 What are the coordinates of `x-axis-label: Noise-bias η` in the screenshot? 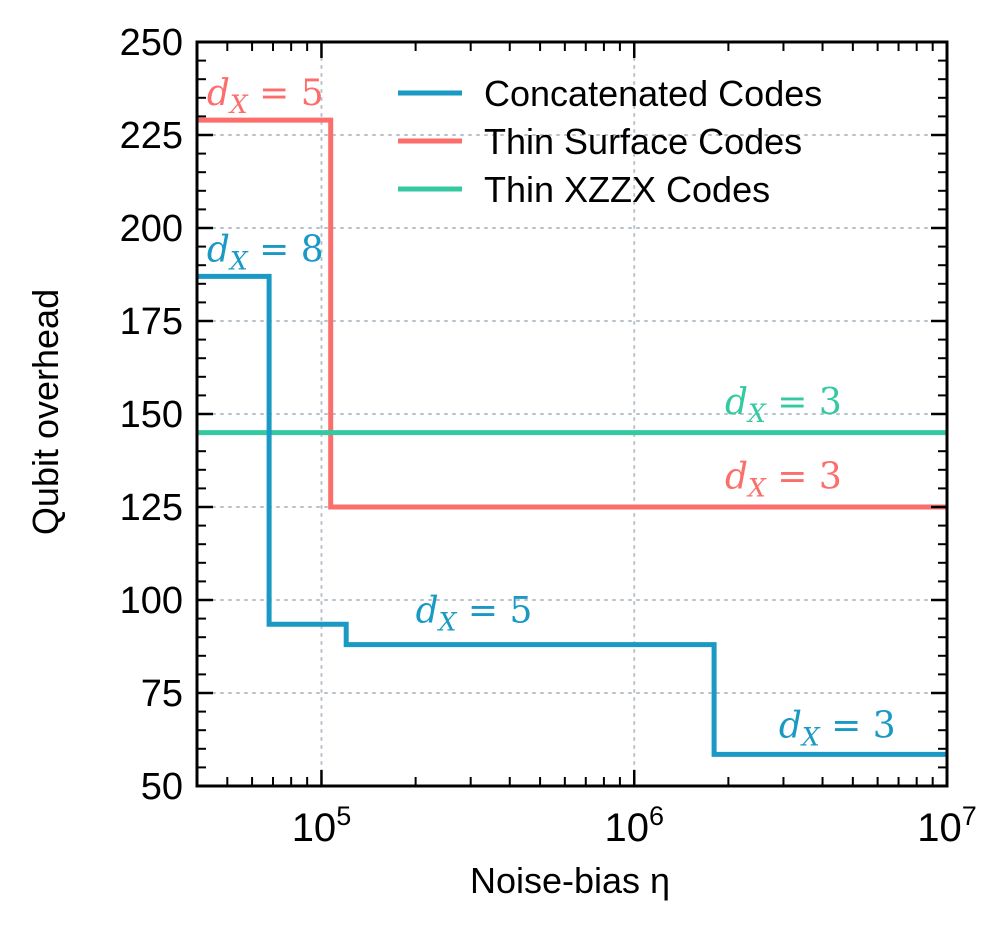 It's located at (570, 880).